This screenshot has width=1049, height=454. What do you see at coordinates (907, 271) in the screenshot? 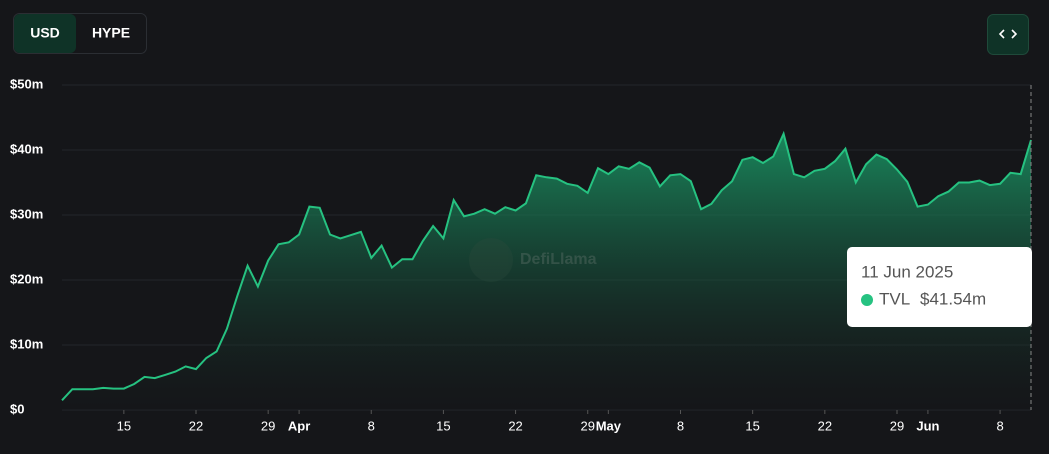
I see `tooltip-date: 11 Jun 2025` at bounding box center [907, 271].